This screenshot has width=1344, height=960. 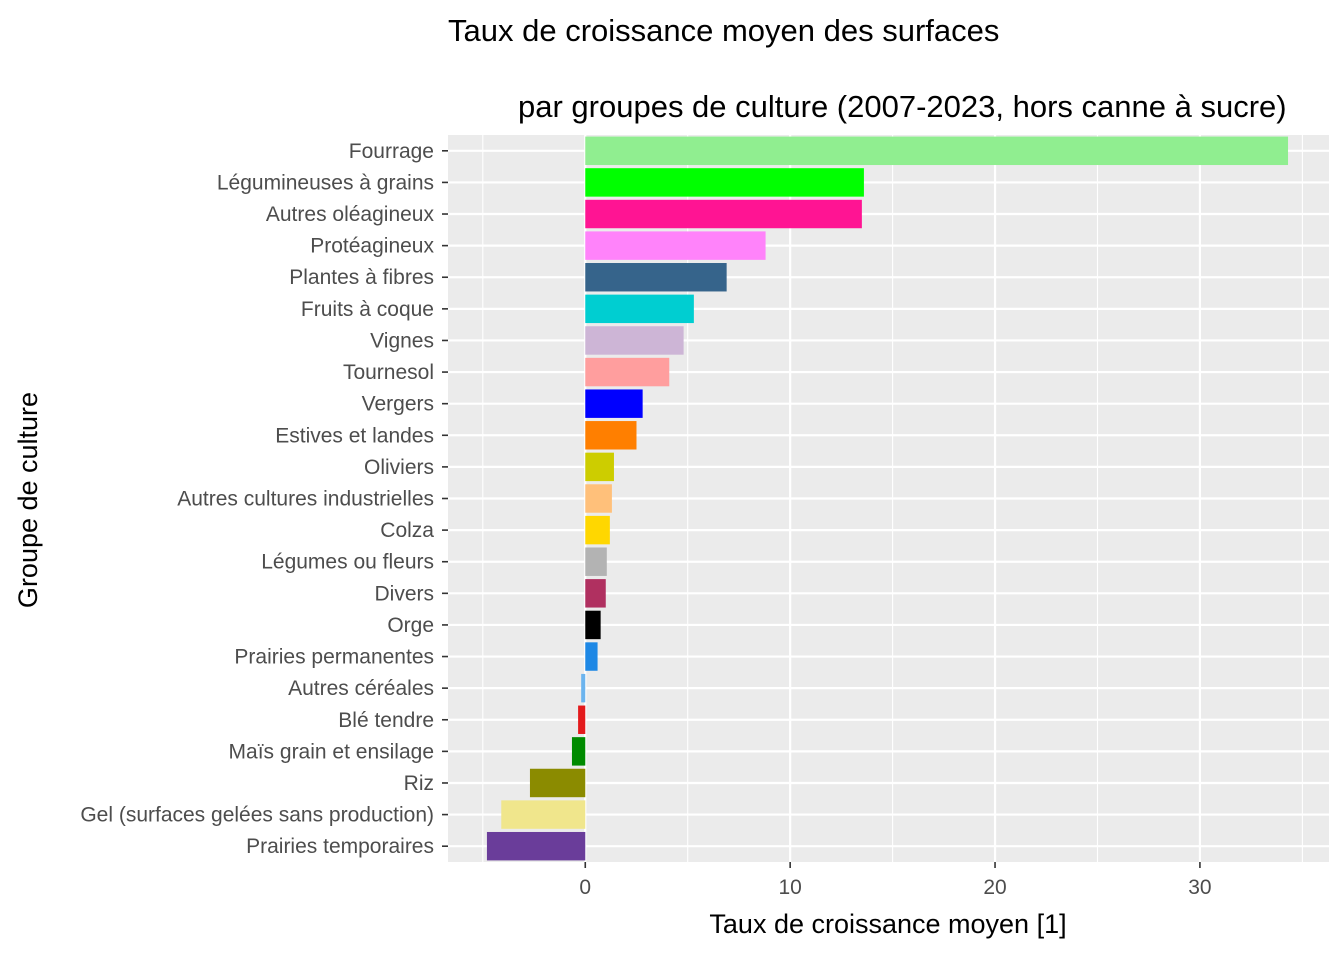 I want to click on y-tick-label: Autres cultures industrielles, so click(x=305, y=499).